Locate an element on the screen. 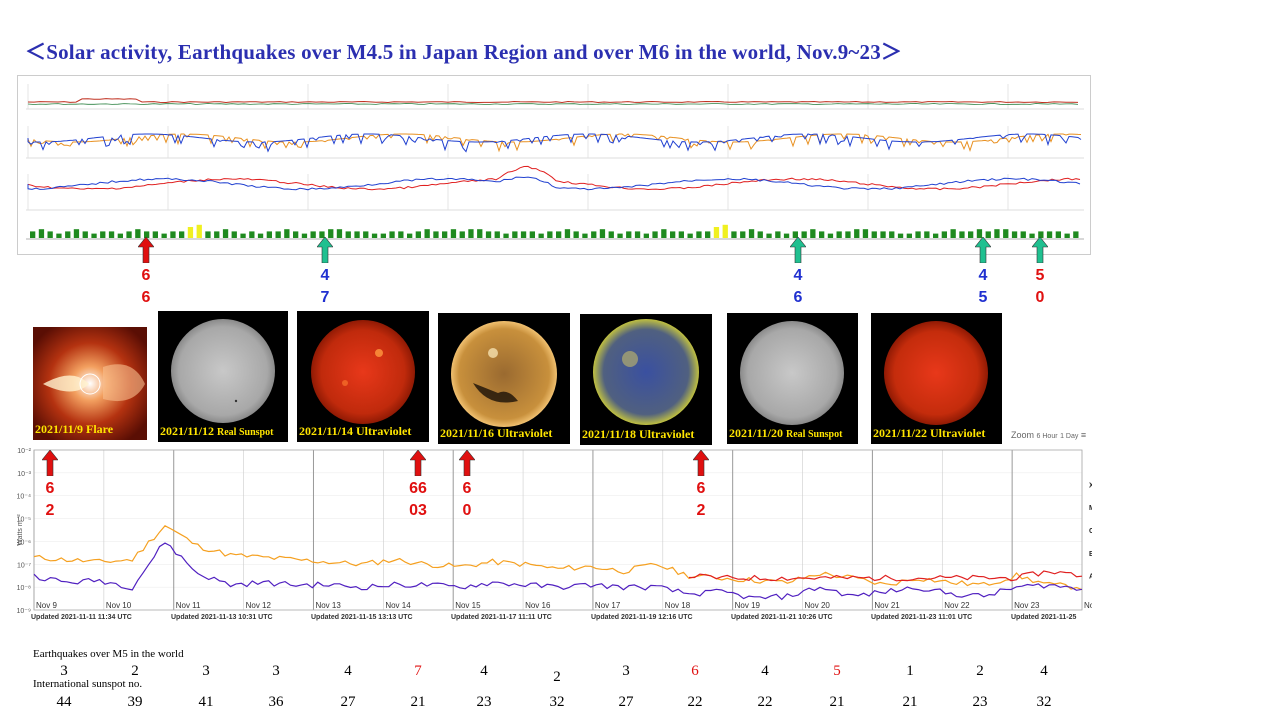  updated-label: Updated 2021-11-11 11:34 UTC is located at coordinates (81, 617).